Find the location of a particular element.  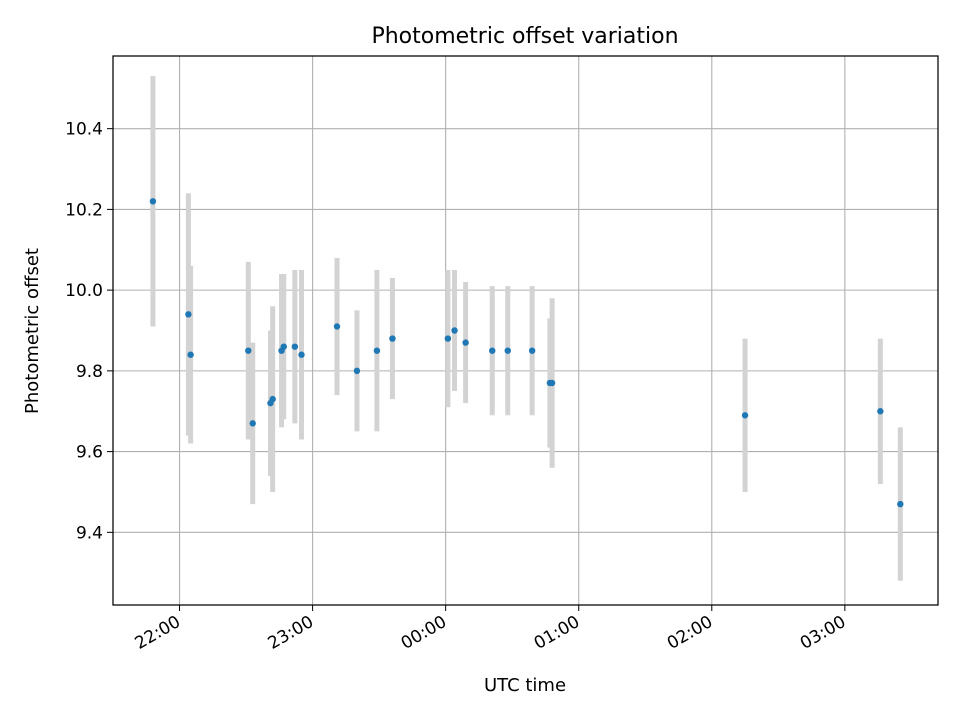

y-tick-label: 10.4 is located at coordinates (84, 130).